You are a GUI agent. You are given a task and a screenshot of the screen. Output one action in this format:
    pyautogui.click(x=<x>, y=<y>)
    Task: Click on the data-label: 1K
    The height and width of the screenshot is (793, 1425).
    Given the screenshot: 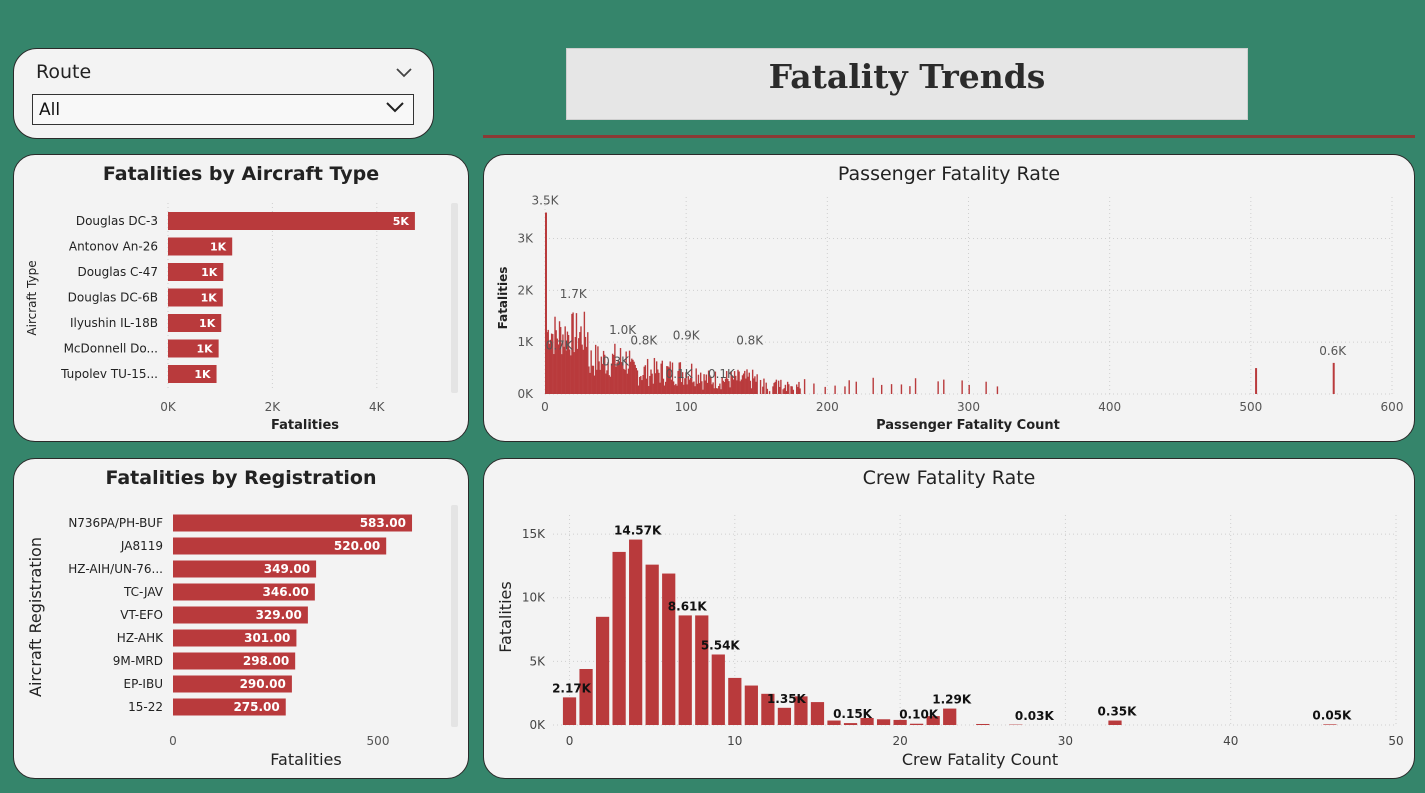 What is the action you would take?
    pyautogui.click(x=207, y=323)
    